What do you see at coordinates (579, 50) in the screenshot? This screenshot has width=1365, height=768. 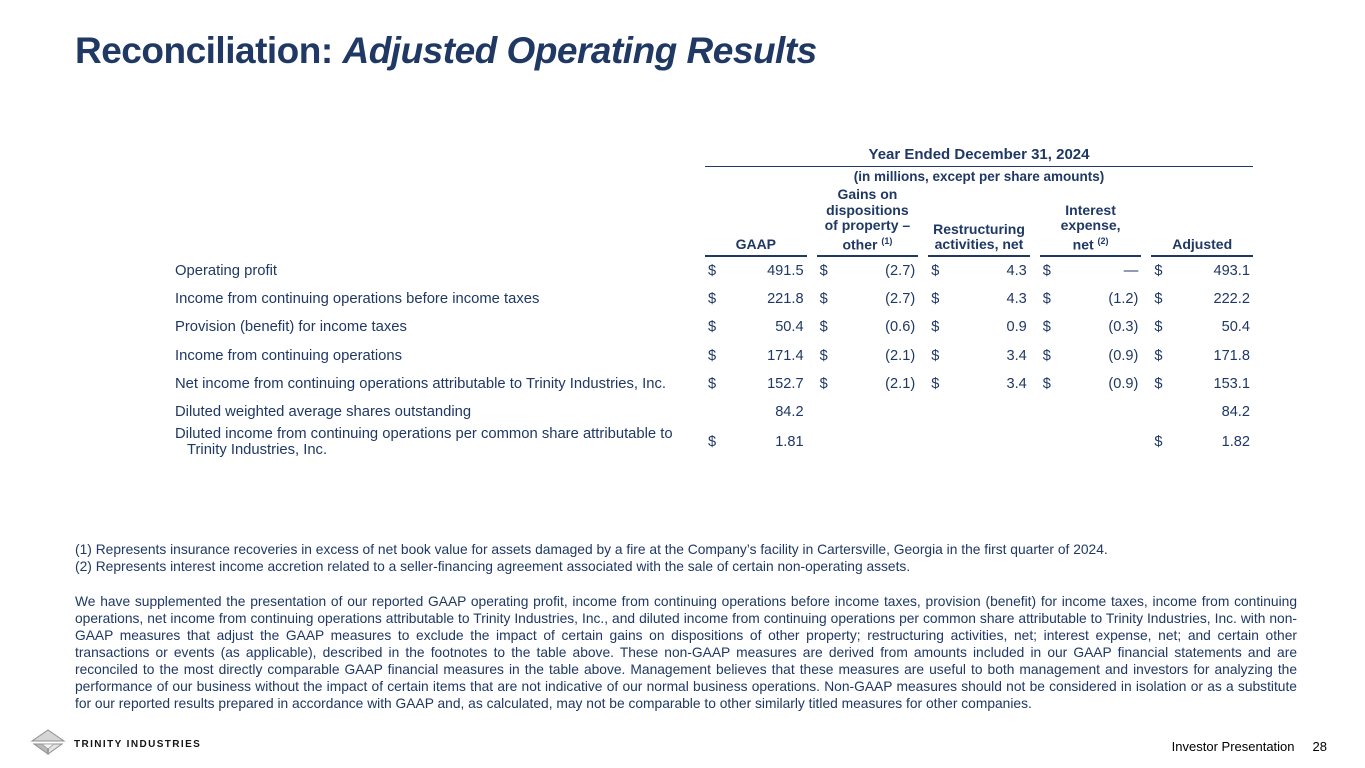 I see `title-emphasis: Adjusted Operating Results` at bounding box center [579, 50].